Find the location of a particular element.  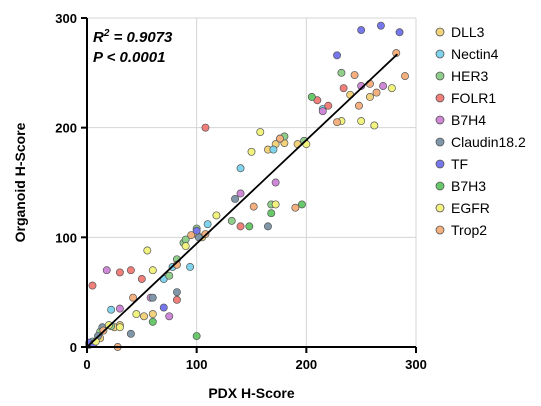

p-value-annotation: P < 0.0001 is located at coordinates (129, 57).